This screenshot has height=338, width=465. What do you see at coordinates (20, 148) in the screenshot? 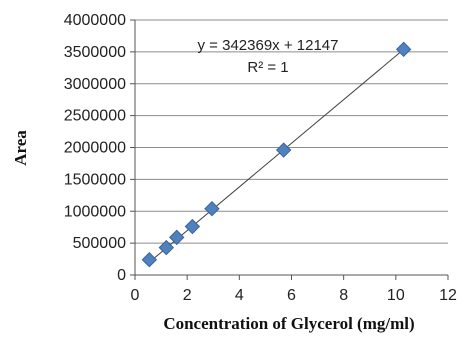
I see `y-axis-title: Area` at bounding box center [20, 148].